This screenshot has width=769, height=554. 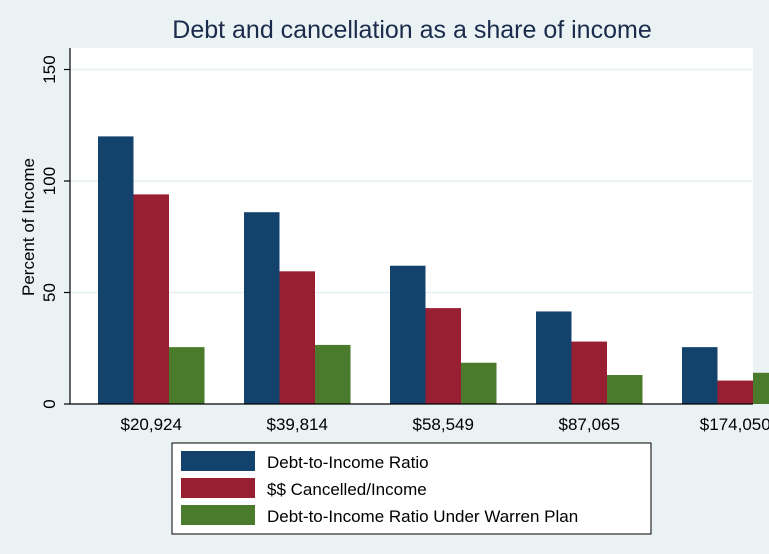 What do you see at coordinates (589, 424) in the screenshot?
I see `x-tick-label: $87,065` at bounding box center [589, 424].